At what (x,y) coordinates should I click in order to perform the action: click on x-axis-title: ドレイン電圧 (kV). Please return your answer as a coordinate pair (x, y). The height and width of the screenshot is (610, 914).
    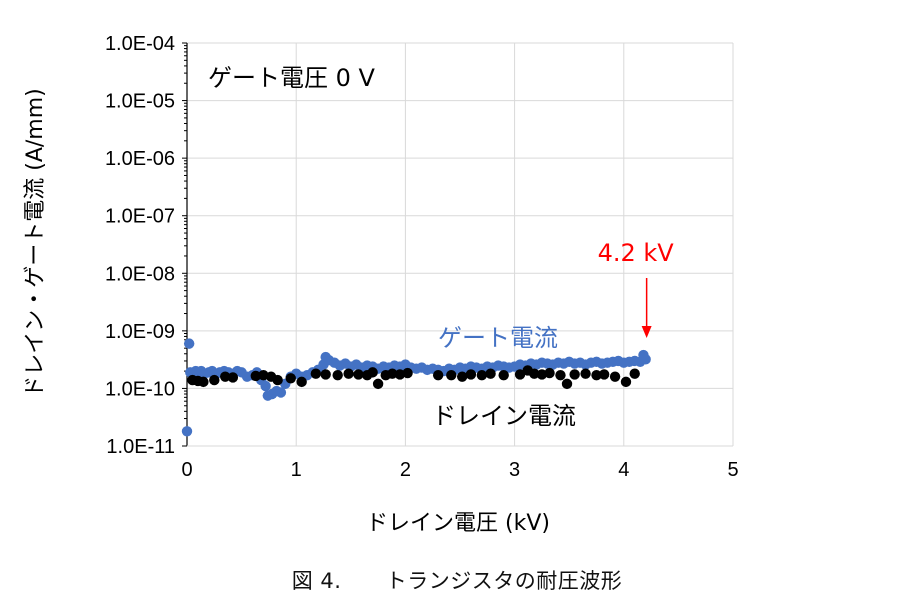
    Looking at the image, I should click on (458, 523).